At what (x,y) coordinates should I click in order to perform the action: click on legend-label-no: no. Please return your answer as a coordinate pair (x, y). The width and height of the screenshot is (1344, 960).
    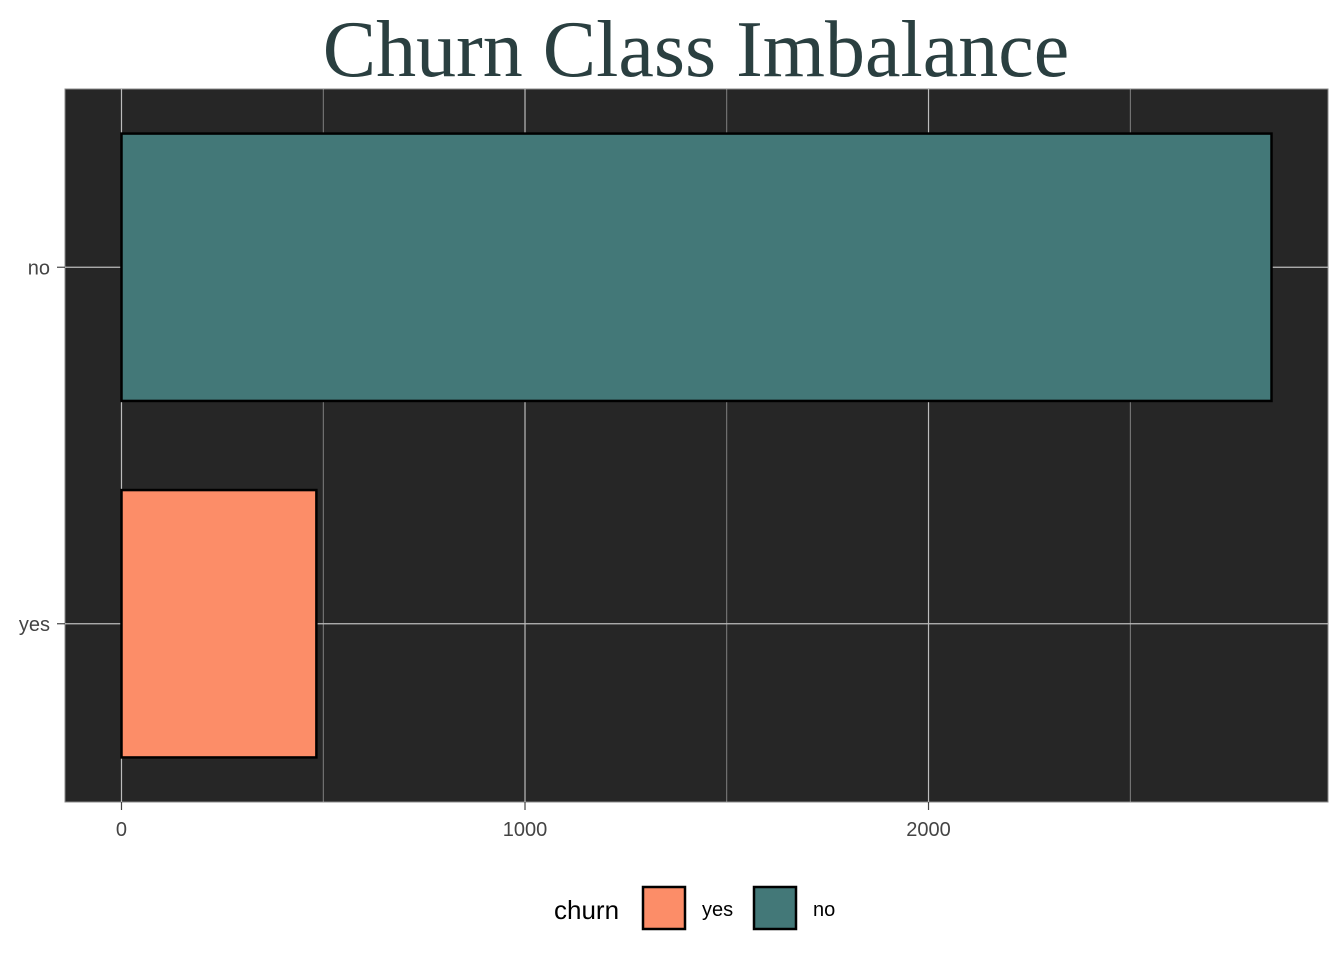
    Looking at the image, I should click on (824, 910).